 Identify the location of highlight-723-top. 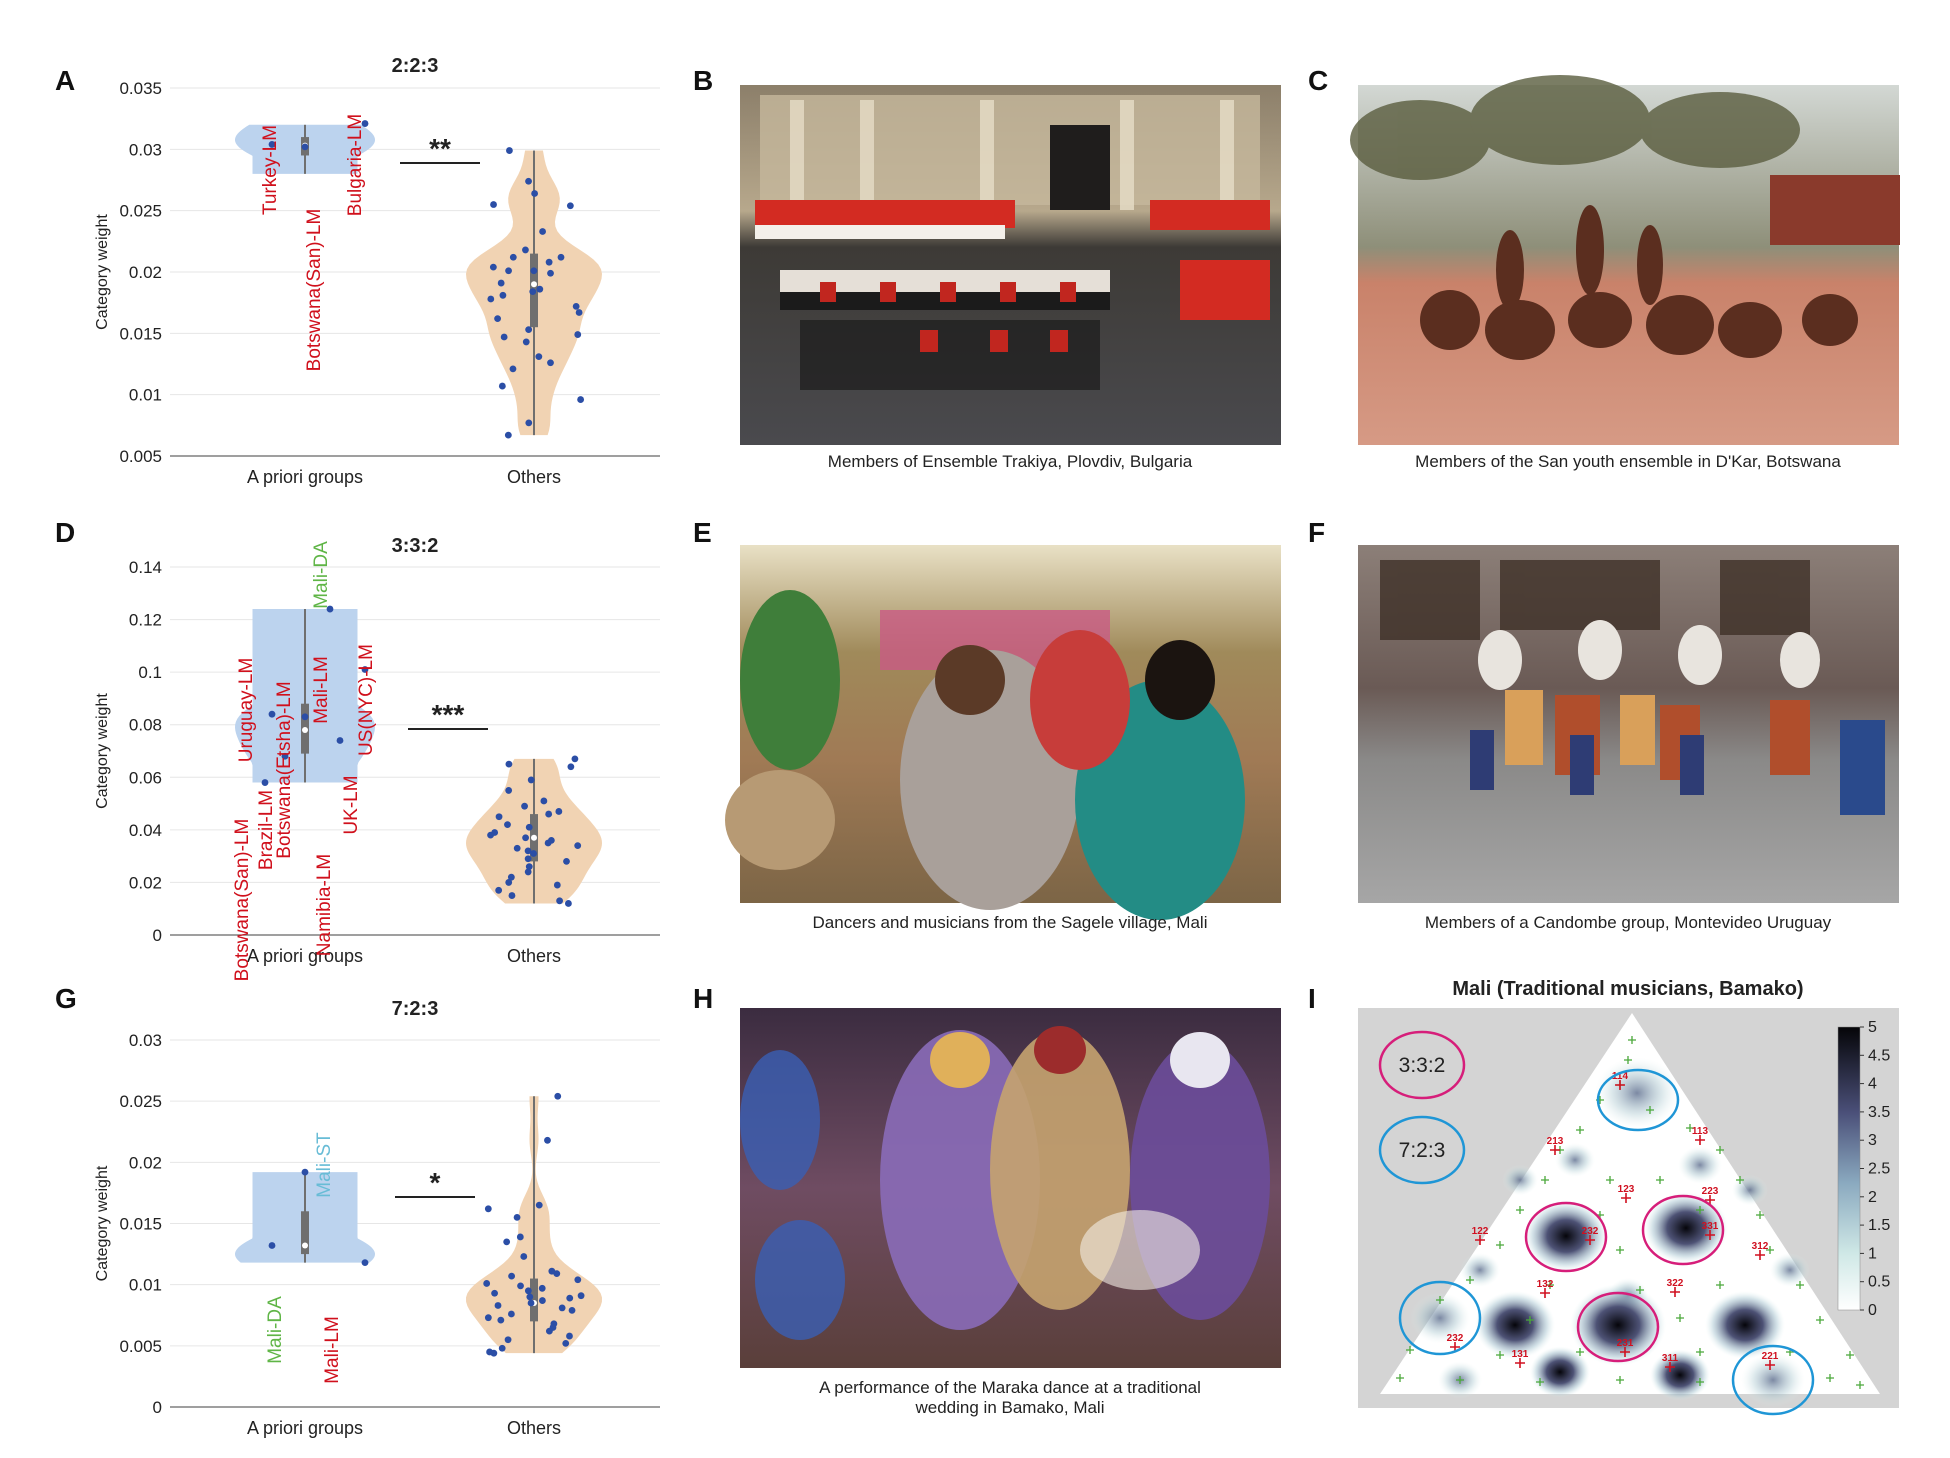
(1638, 1100).